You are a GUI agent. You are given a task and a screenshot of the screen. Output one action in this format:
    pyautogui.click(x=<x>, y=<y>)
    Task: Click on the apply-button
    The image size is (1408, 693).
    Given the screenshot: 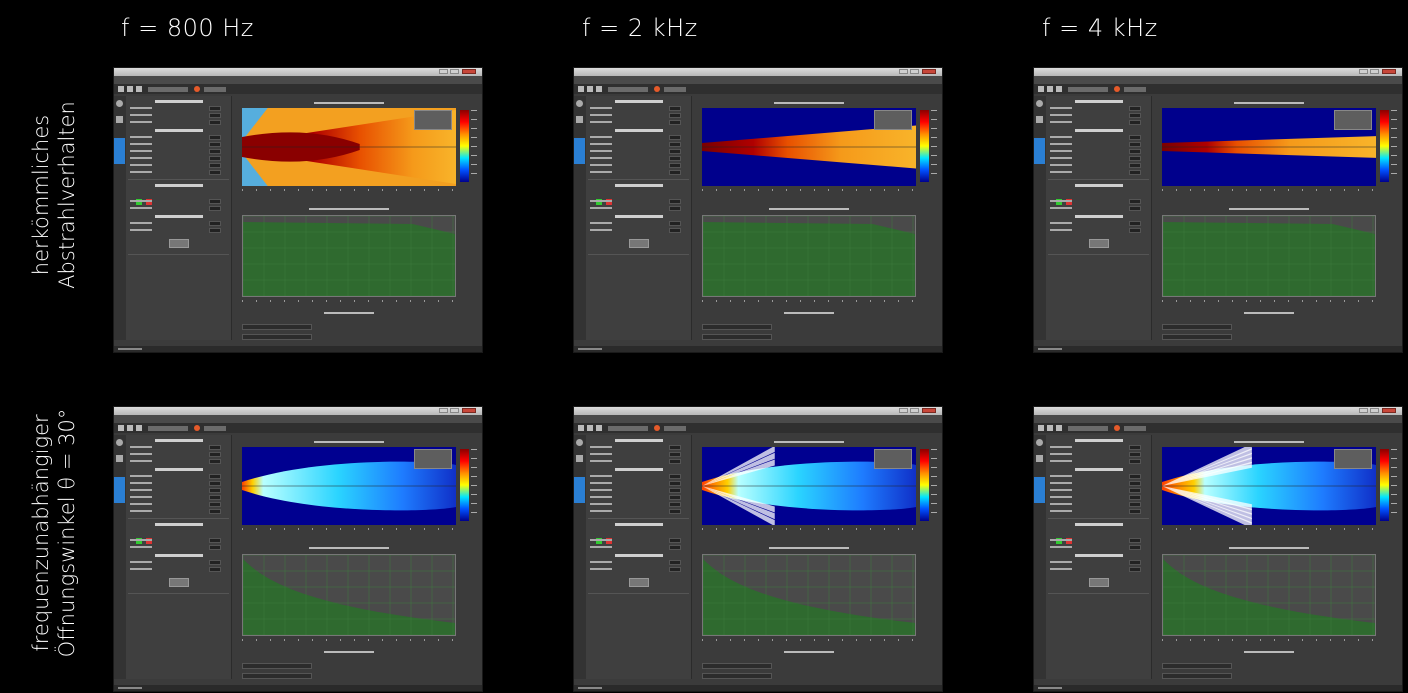 What is the action you would take?
    pyautogui.click(x=1098, y=582)
    